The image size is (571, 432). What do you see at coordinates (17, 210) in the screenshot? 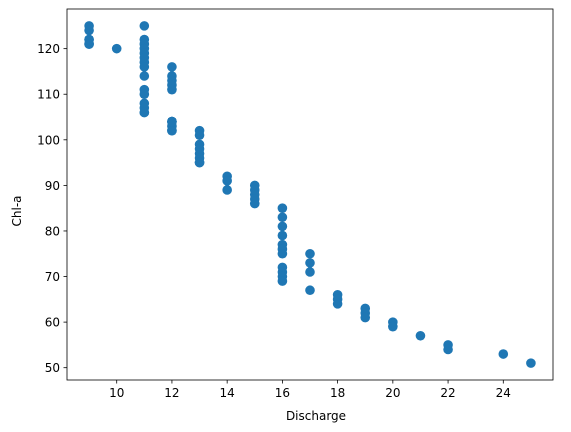
I see `y-axis-label: Chl-a` at bounding box center [17, 210].